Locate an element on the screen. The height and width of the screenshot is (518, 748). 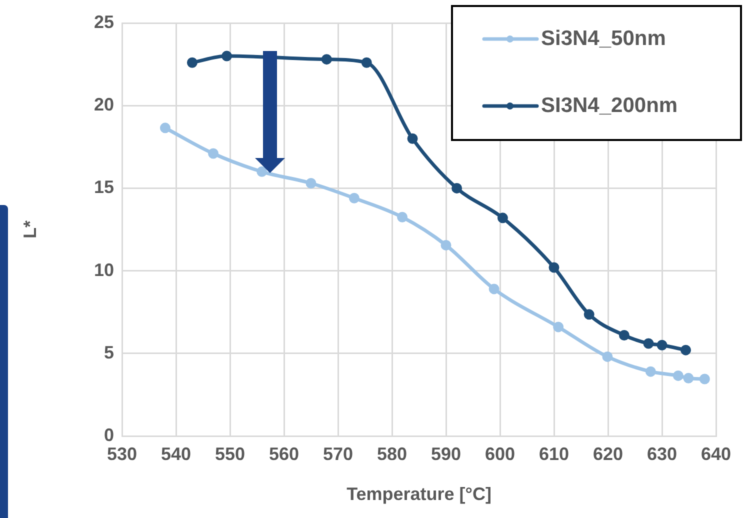
x-tick-label: 600 is located at coordinates (500, 454).